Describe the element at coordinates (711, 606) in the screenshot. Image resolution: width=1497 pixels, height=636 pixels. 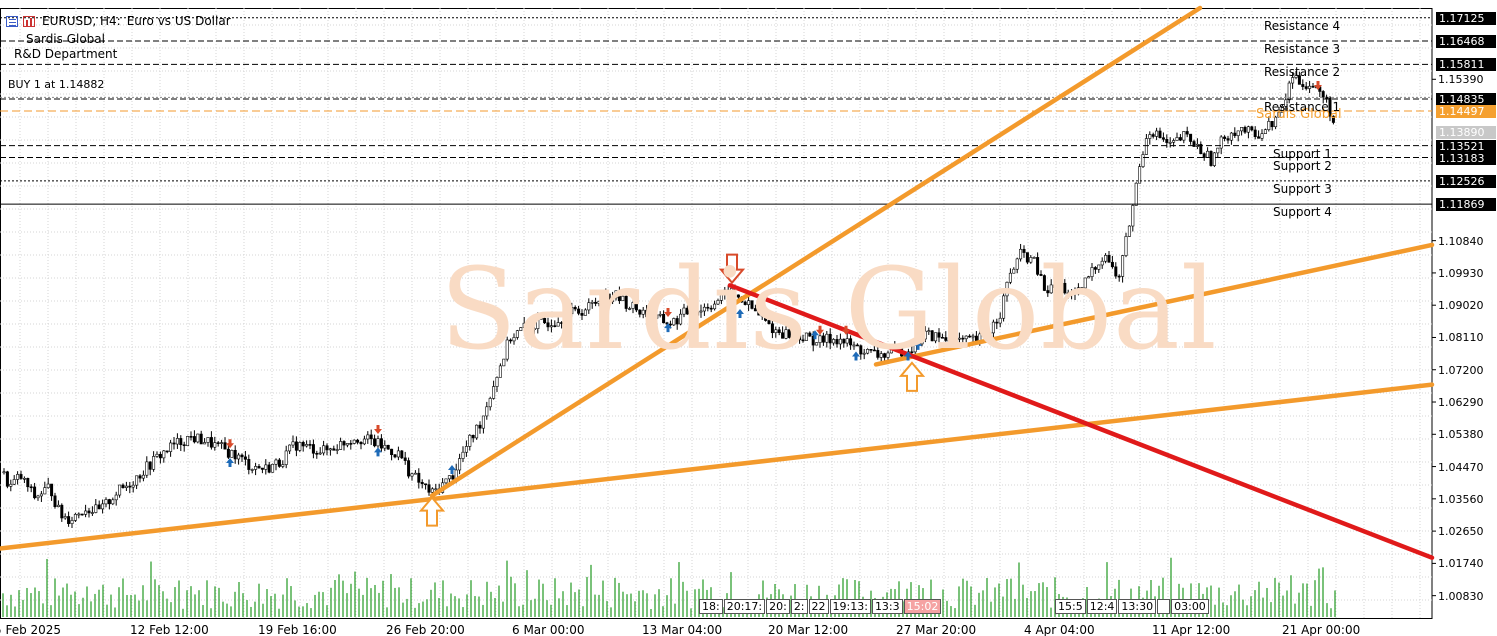
I see `trade-time-tag: 18:` at that location.